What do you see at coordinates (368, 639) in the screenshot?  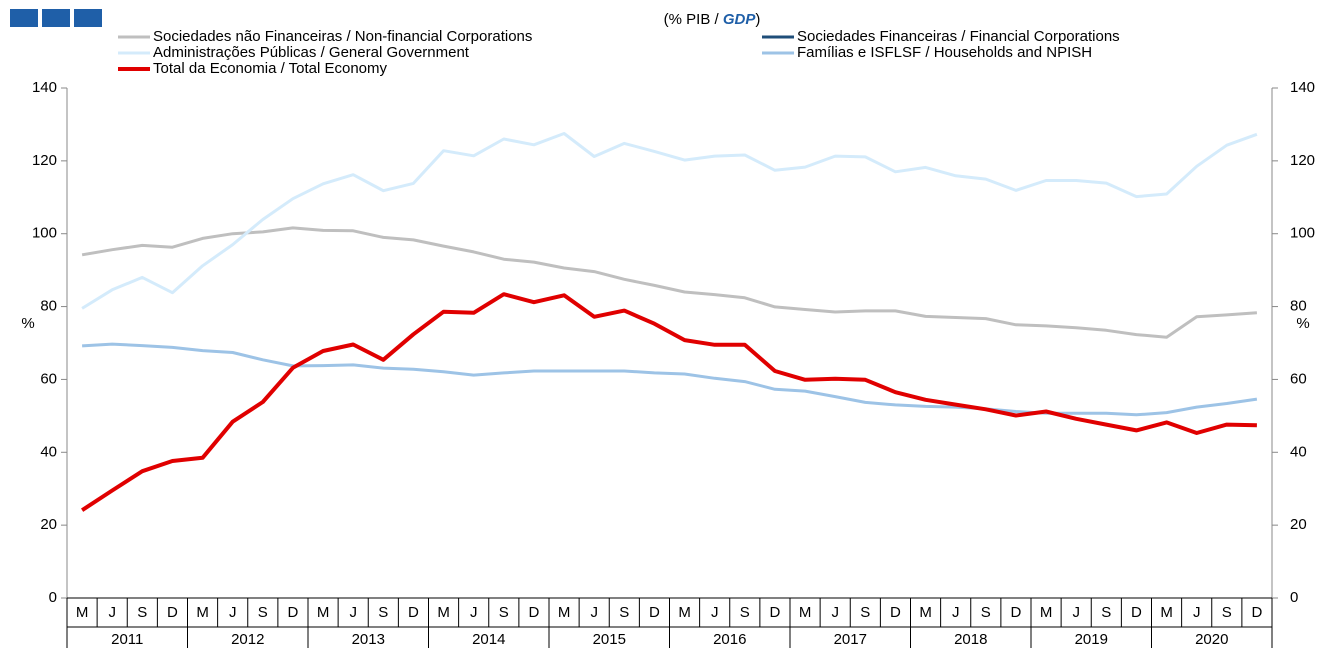 I see `year-label: 2013` at bounding box center [368, 639].